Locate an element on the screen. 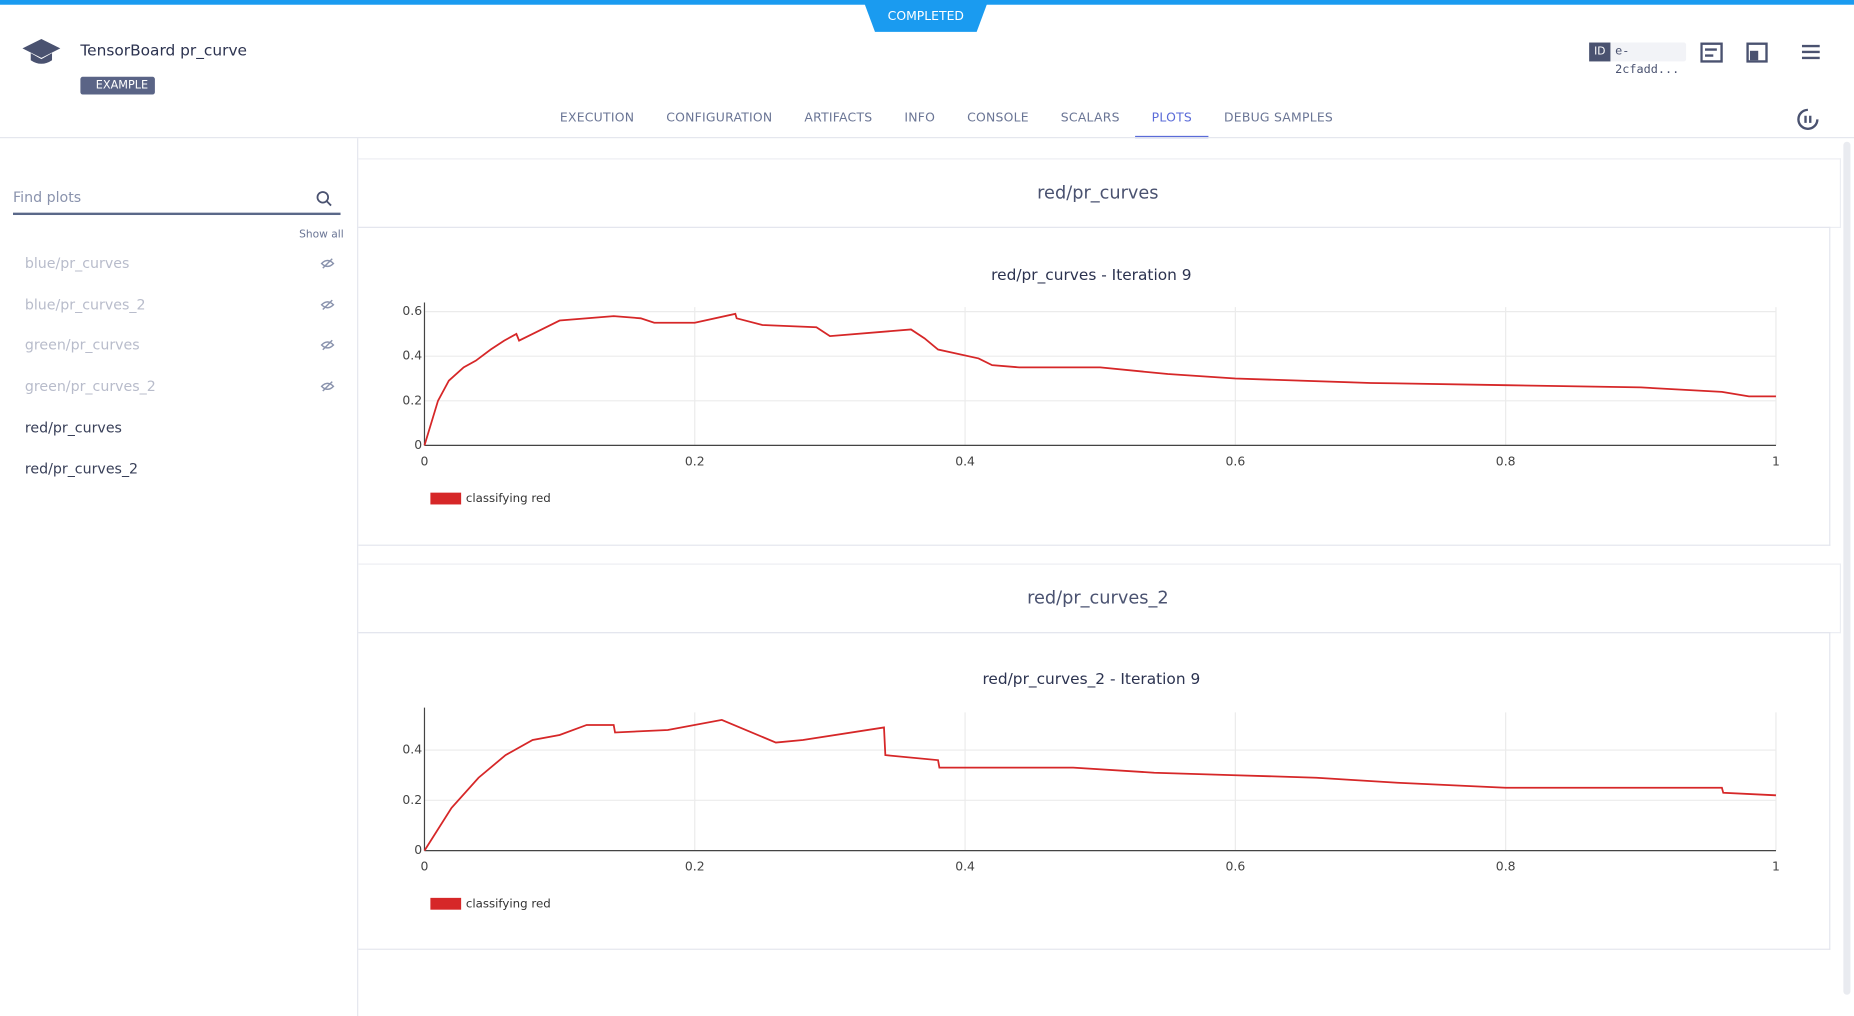 This screenshot has height=1016, width=1854. logo-icon is located at coordinates (41, 51).